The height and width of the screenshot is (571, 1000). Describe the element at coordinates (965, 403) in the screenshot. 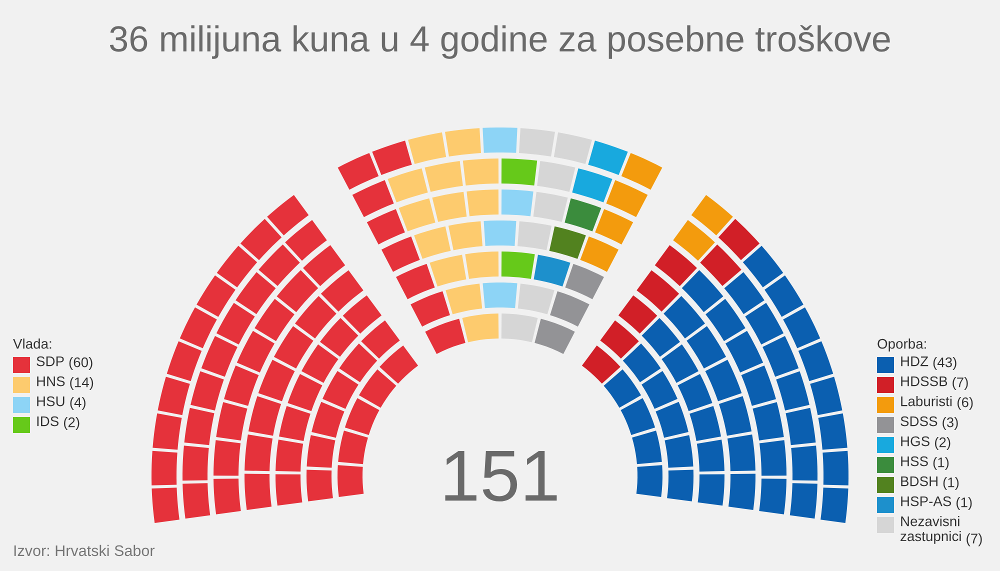

I see `data-label: (6)` at that location.